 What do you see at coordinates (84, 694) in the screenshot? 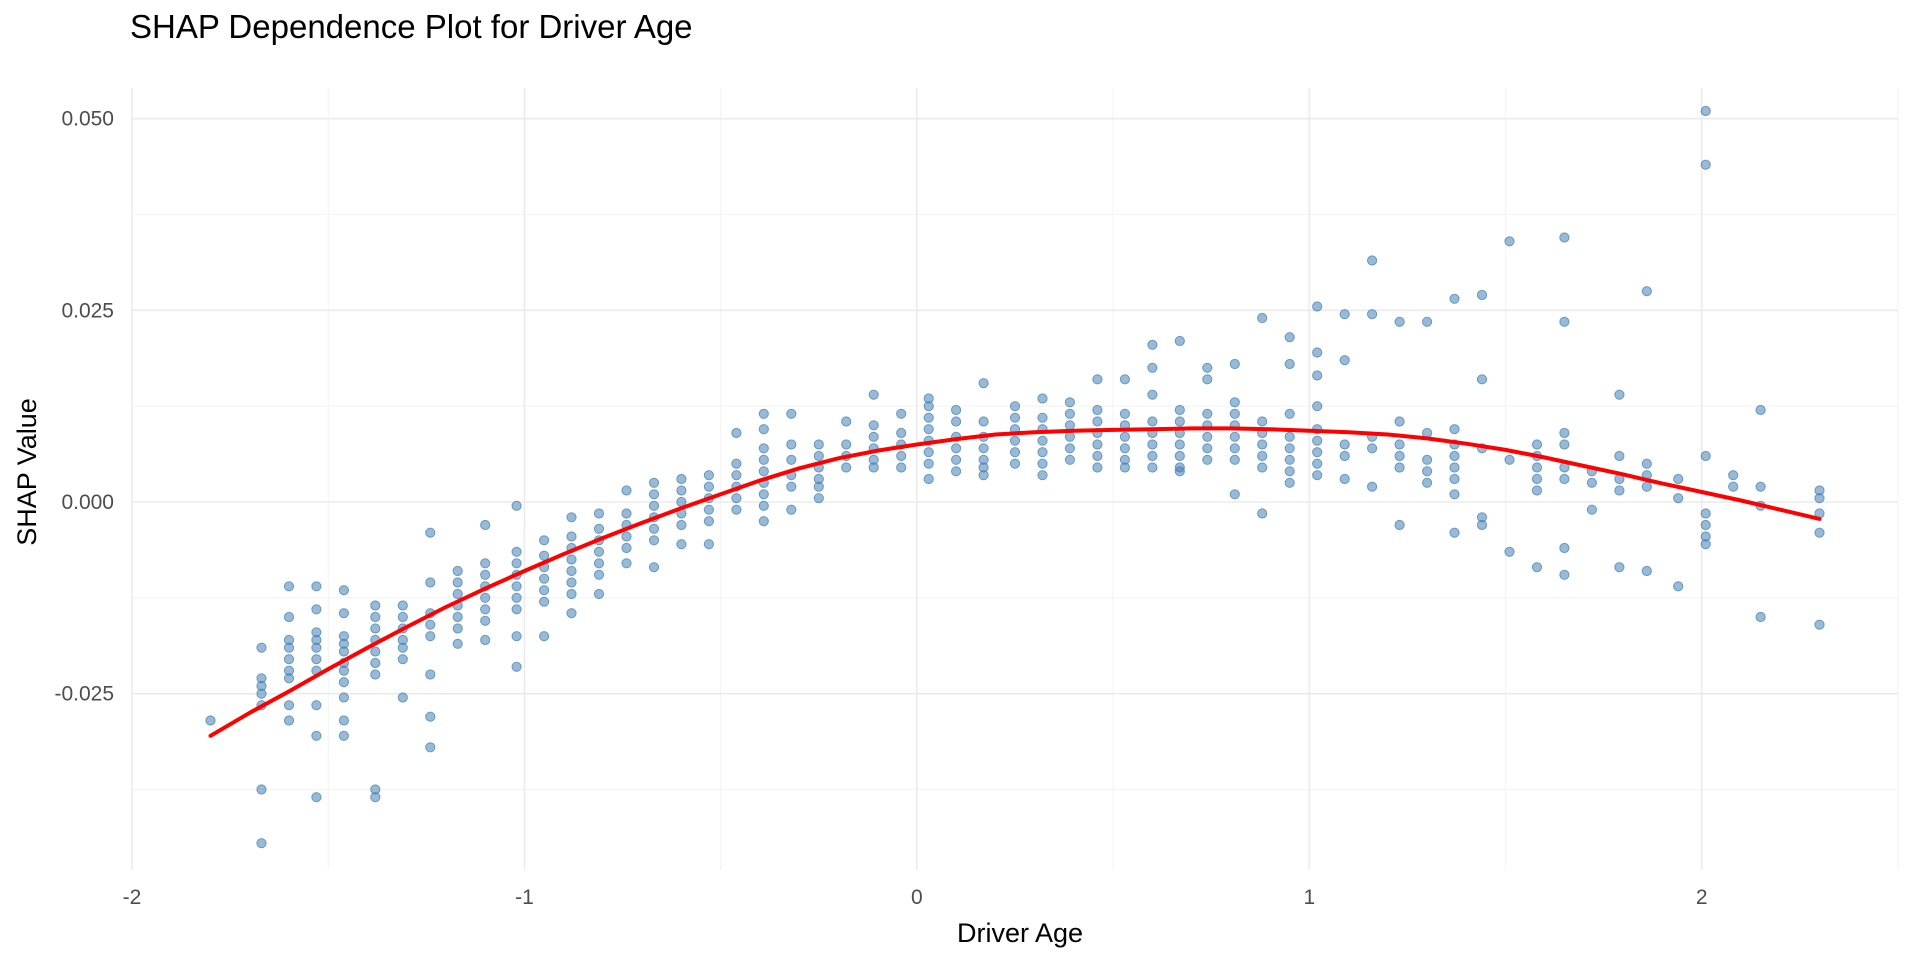
I see `y-tick-label: -0.025` at bounding box center [84, 694].